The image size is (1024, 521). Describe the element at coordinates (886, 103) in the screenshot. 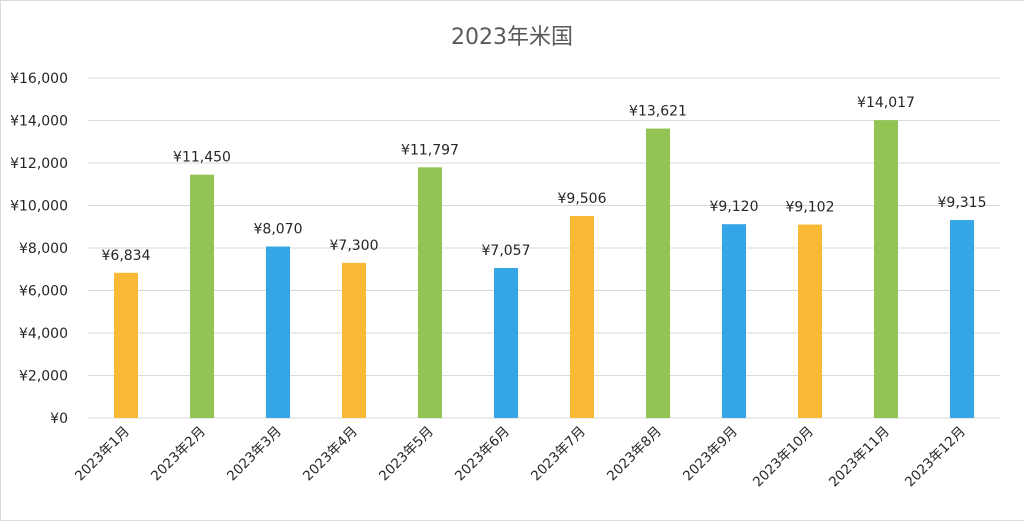

I see `data-label: ¥14,017` at that location.